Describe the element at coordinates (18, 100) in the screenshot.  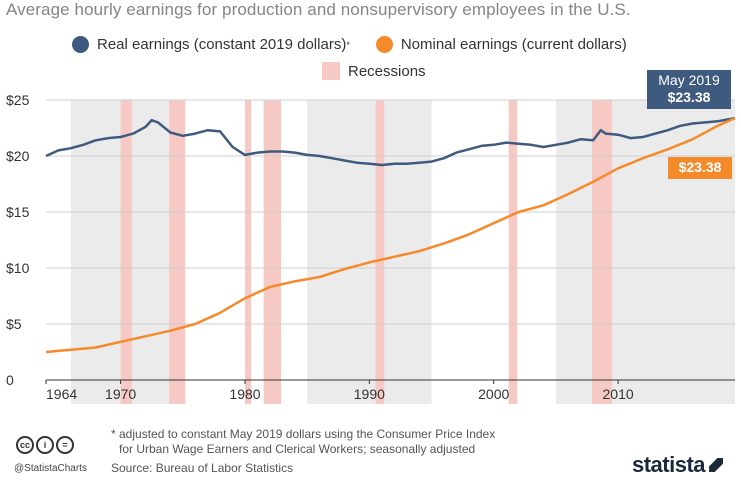
I see `y-tick-label-5: $25` at that location.